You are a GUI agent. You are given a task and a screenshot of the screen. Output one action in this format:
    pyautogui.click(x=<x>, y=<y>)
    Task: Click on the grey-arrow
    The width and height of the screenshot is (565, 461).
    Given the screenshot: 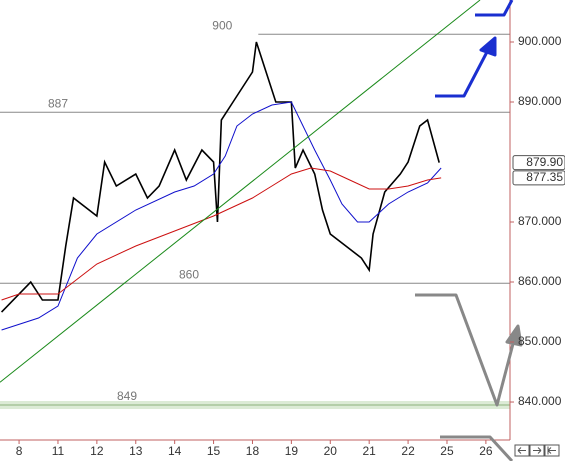 What is the action you would take?
    pyautogui.click(x=465, y=350)
    